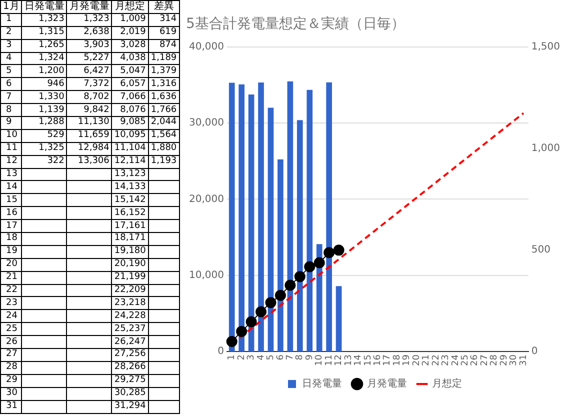  Describe the element at coordinates (11, 290) in the screenshot. I see `y-tick-label: 22` at that location.